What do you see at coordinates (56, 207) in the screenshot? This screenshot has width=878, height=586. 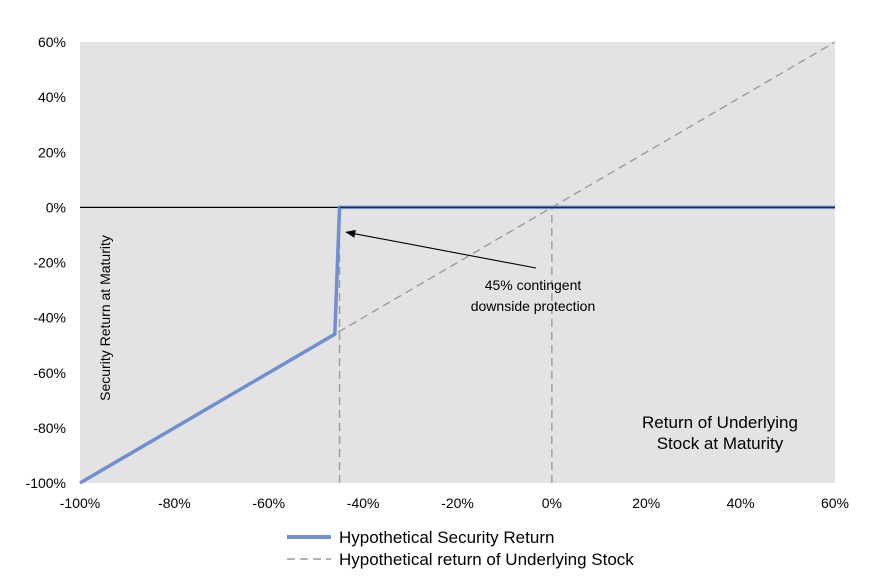 I see `y-tick-label: 0%` at bounding box center [56, 207].